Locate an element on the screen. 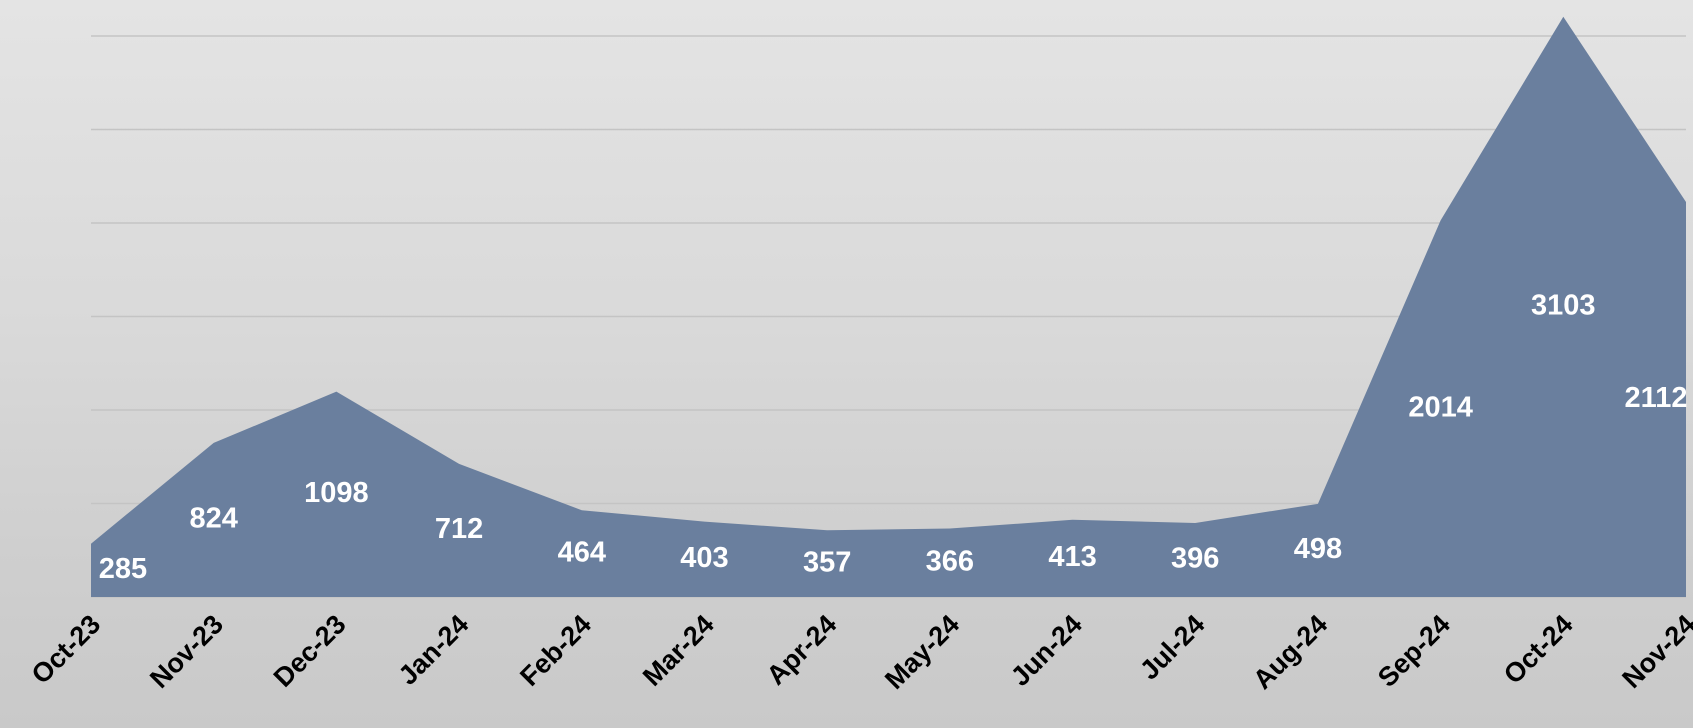 The width and height of the screenshot is (1693, 728). x-tick-label: Sep-24 is located at coordinates (1414, 651).